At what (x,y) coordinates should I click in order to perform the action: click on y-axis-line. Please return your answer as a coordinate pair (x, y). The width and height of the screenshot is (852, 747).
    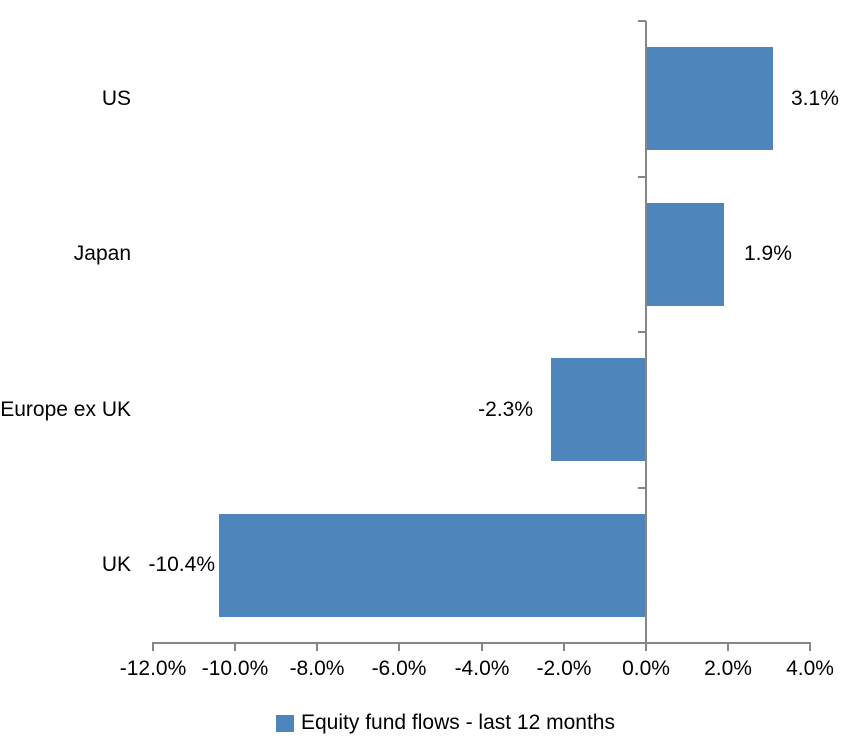
    Looking at the image, I should click on (646, 332).